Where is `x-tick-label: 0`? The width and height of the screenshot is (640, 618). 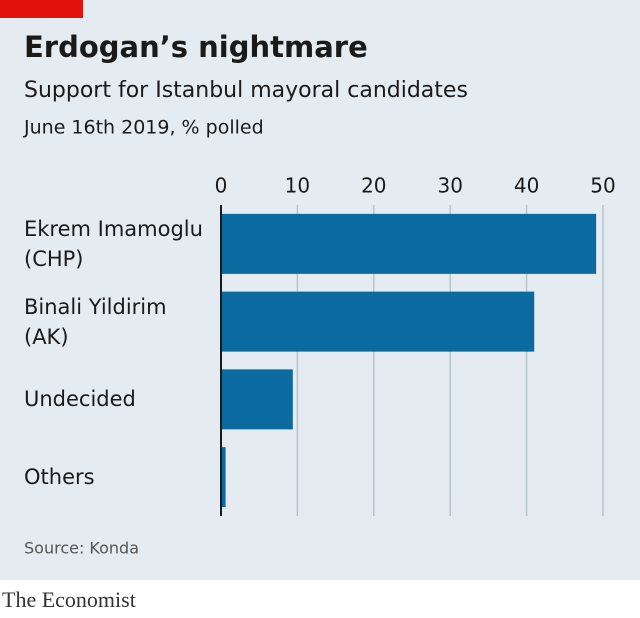 x-tick-label: 0 is located at coordinates (221, 186).